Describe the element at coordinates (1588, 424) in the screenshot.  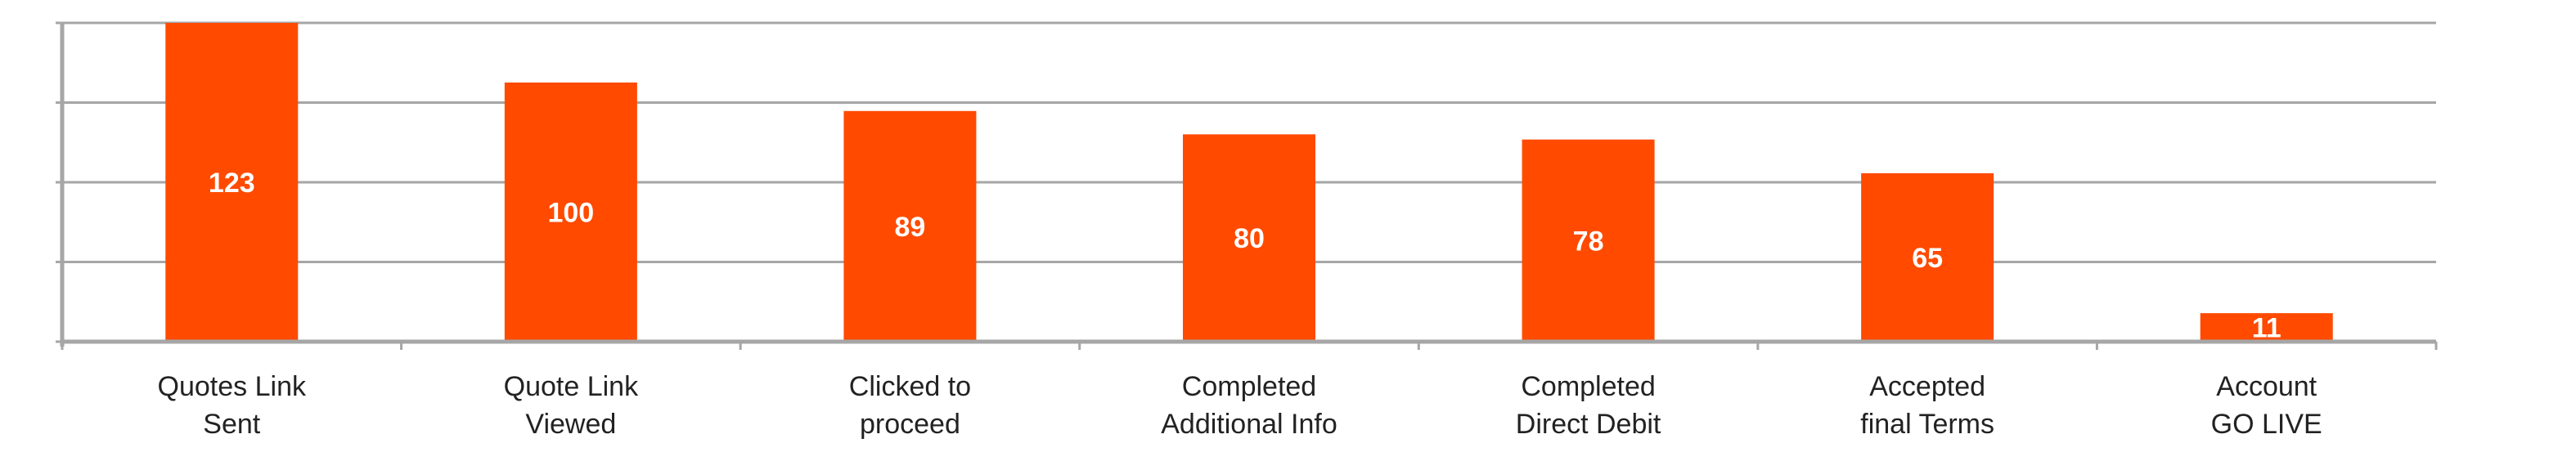
I see `x-tick-label: Direct Debit` at that location.